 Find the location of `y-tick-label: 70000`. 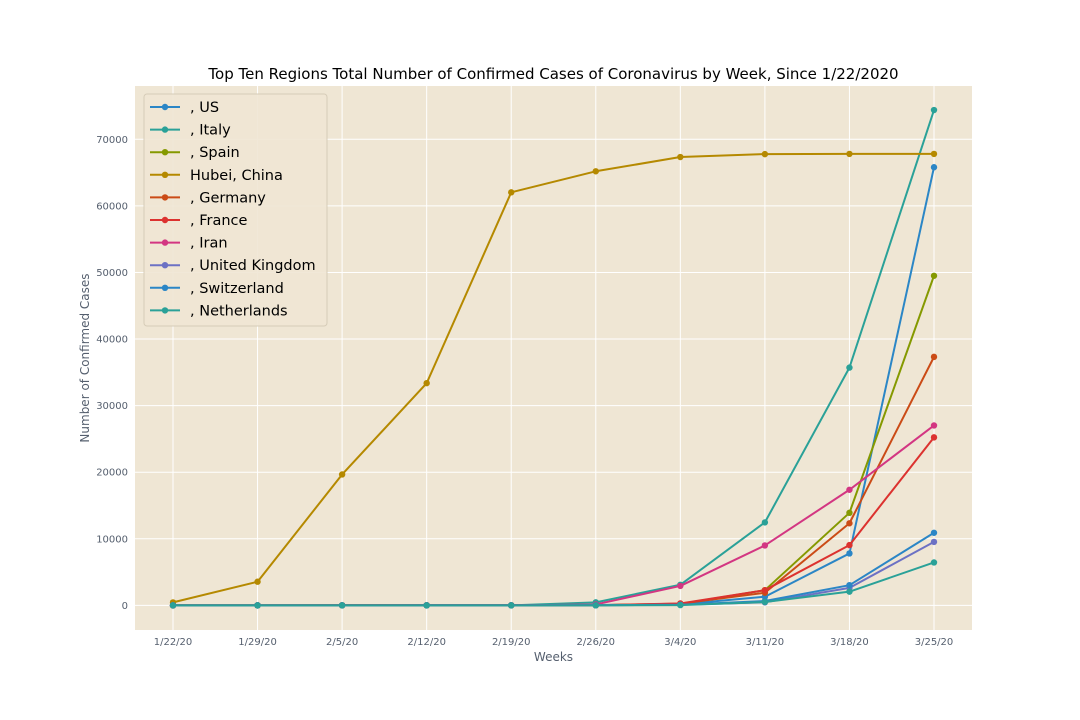

y-tick-label: 70000 is located at coordinates (112, 140).